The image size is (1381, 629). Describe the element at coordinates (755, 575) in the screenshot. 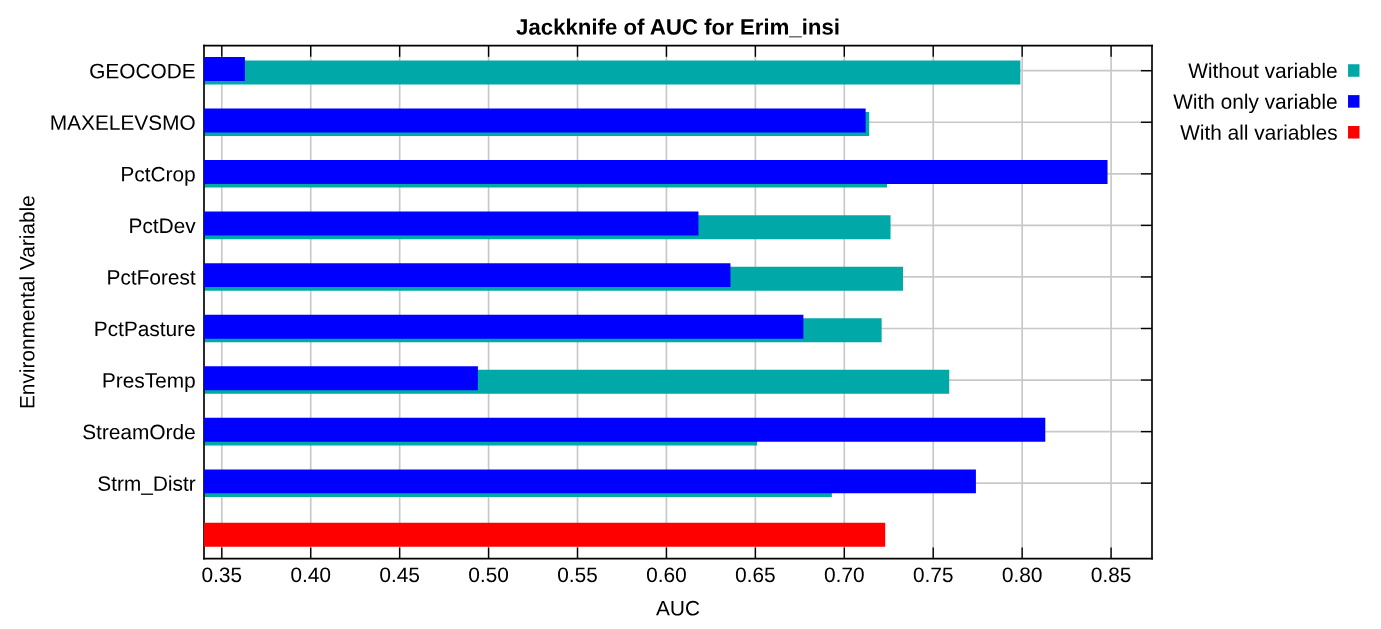

I see `x-tick-label: 0.65` at that location.